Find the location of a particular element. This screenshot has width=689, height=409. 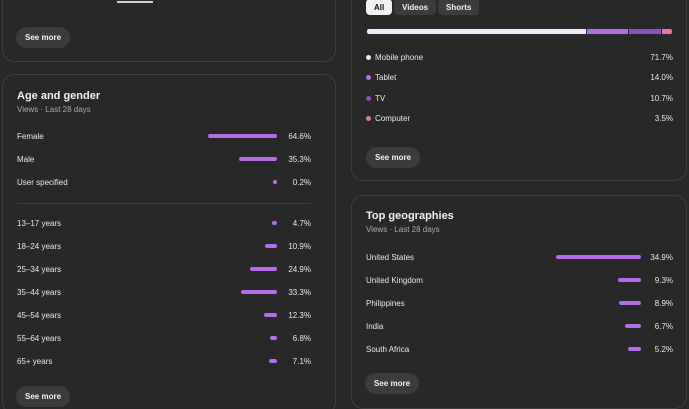

gender-label: User specified is located at coordinates (42, 182).